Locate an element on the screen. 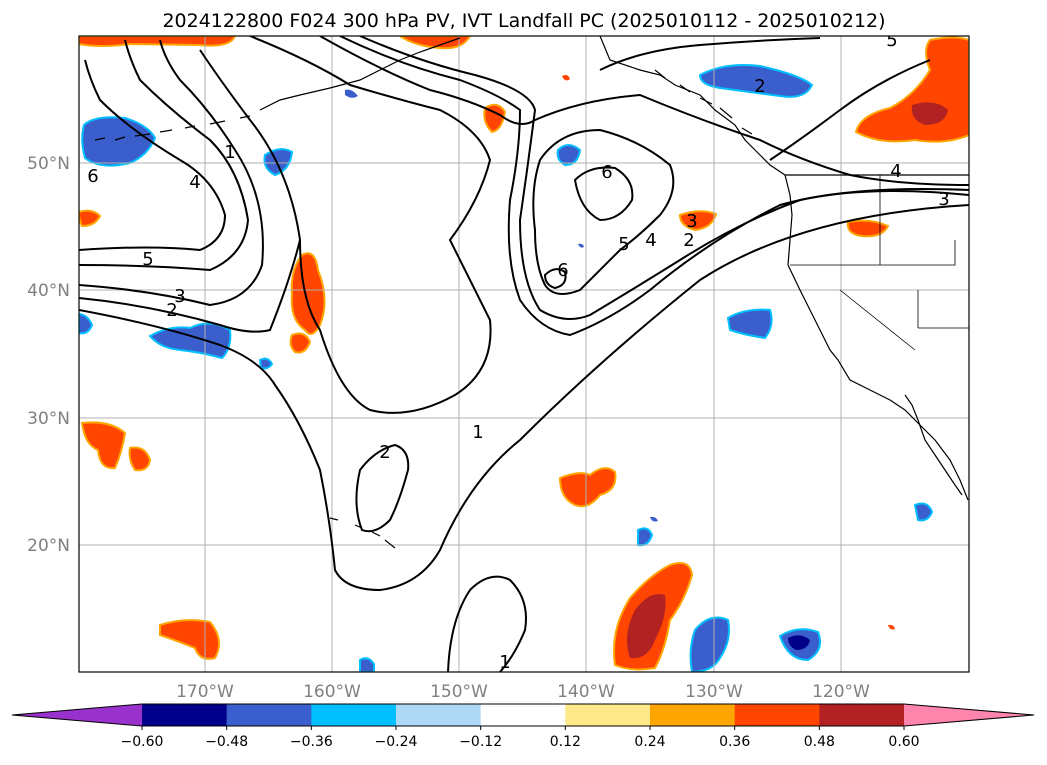 Image resolution: width=1047 pixels, height=765 pixels. pv-contour-jet is located at coordinates (644, 111).